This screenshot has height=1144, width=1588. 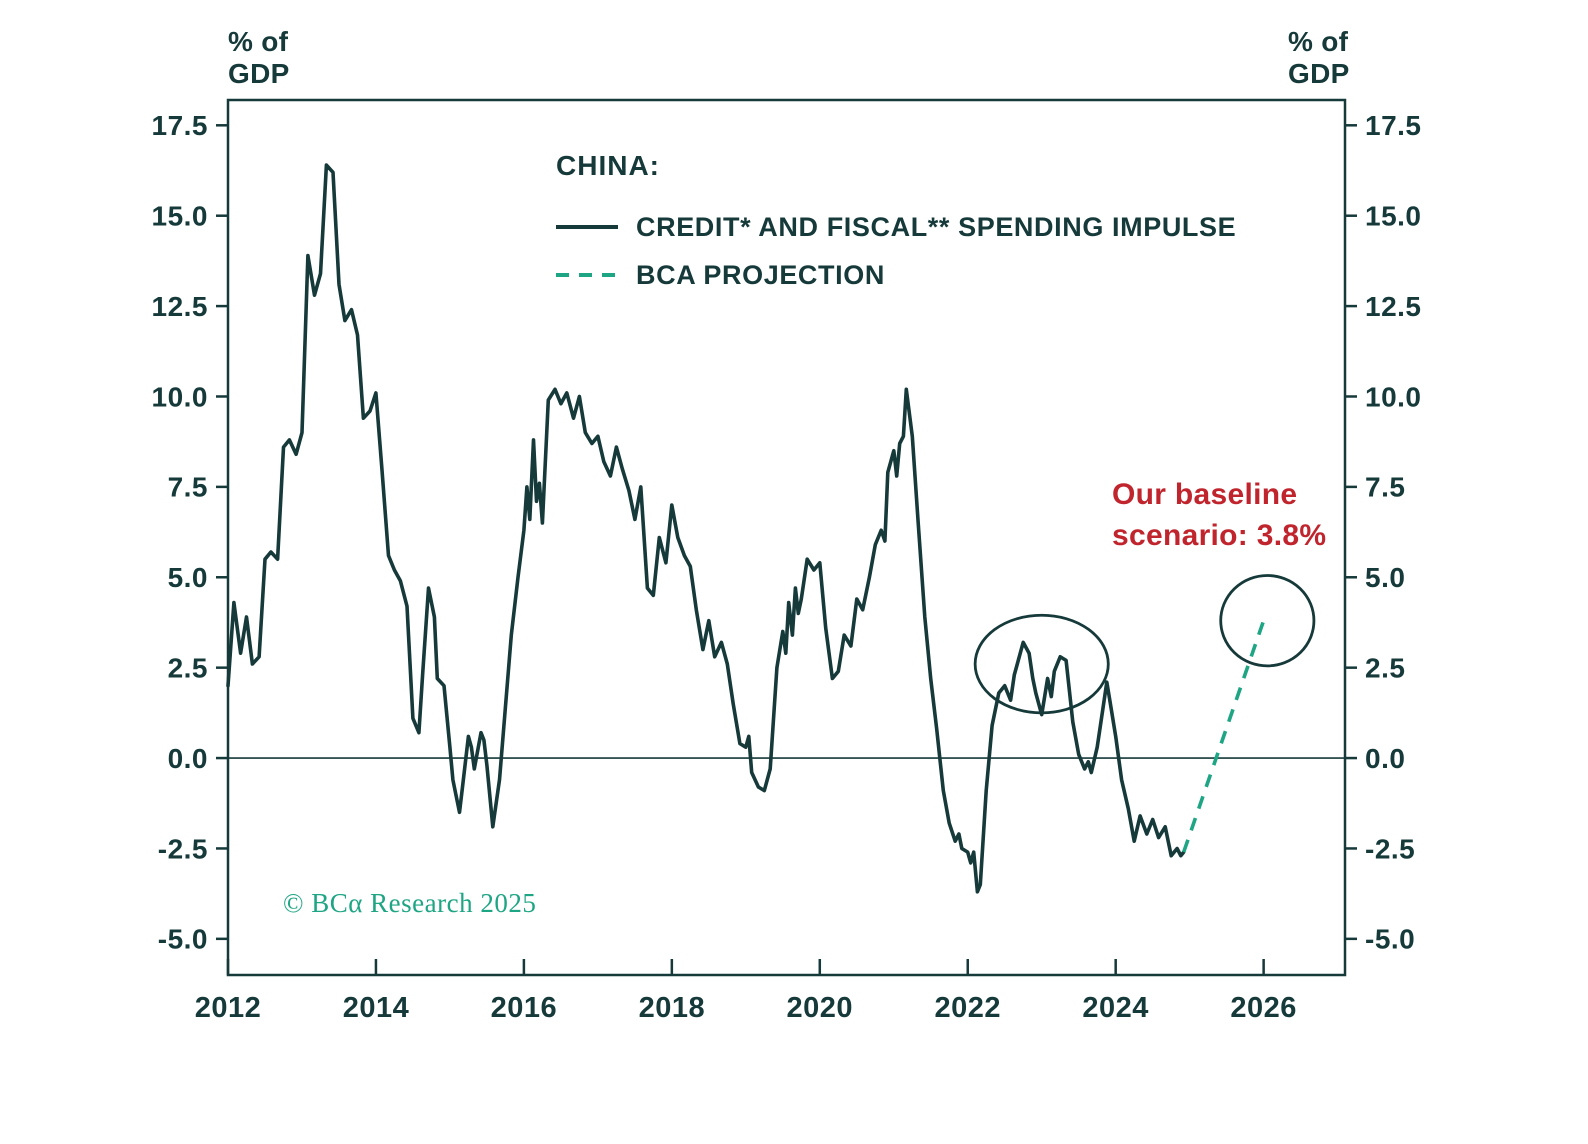 I want to click on copyright: © BCα Research 2025, so click(x=410, y=903).